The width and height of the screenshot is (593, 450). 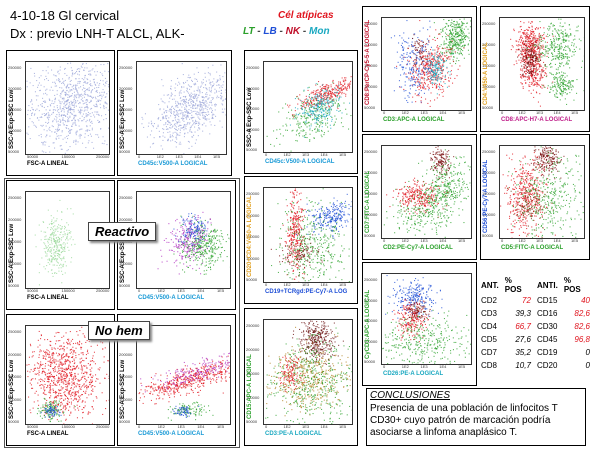 I want to click on scatter-p11, so click(x=426, y=319).